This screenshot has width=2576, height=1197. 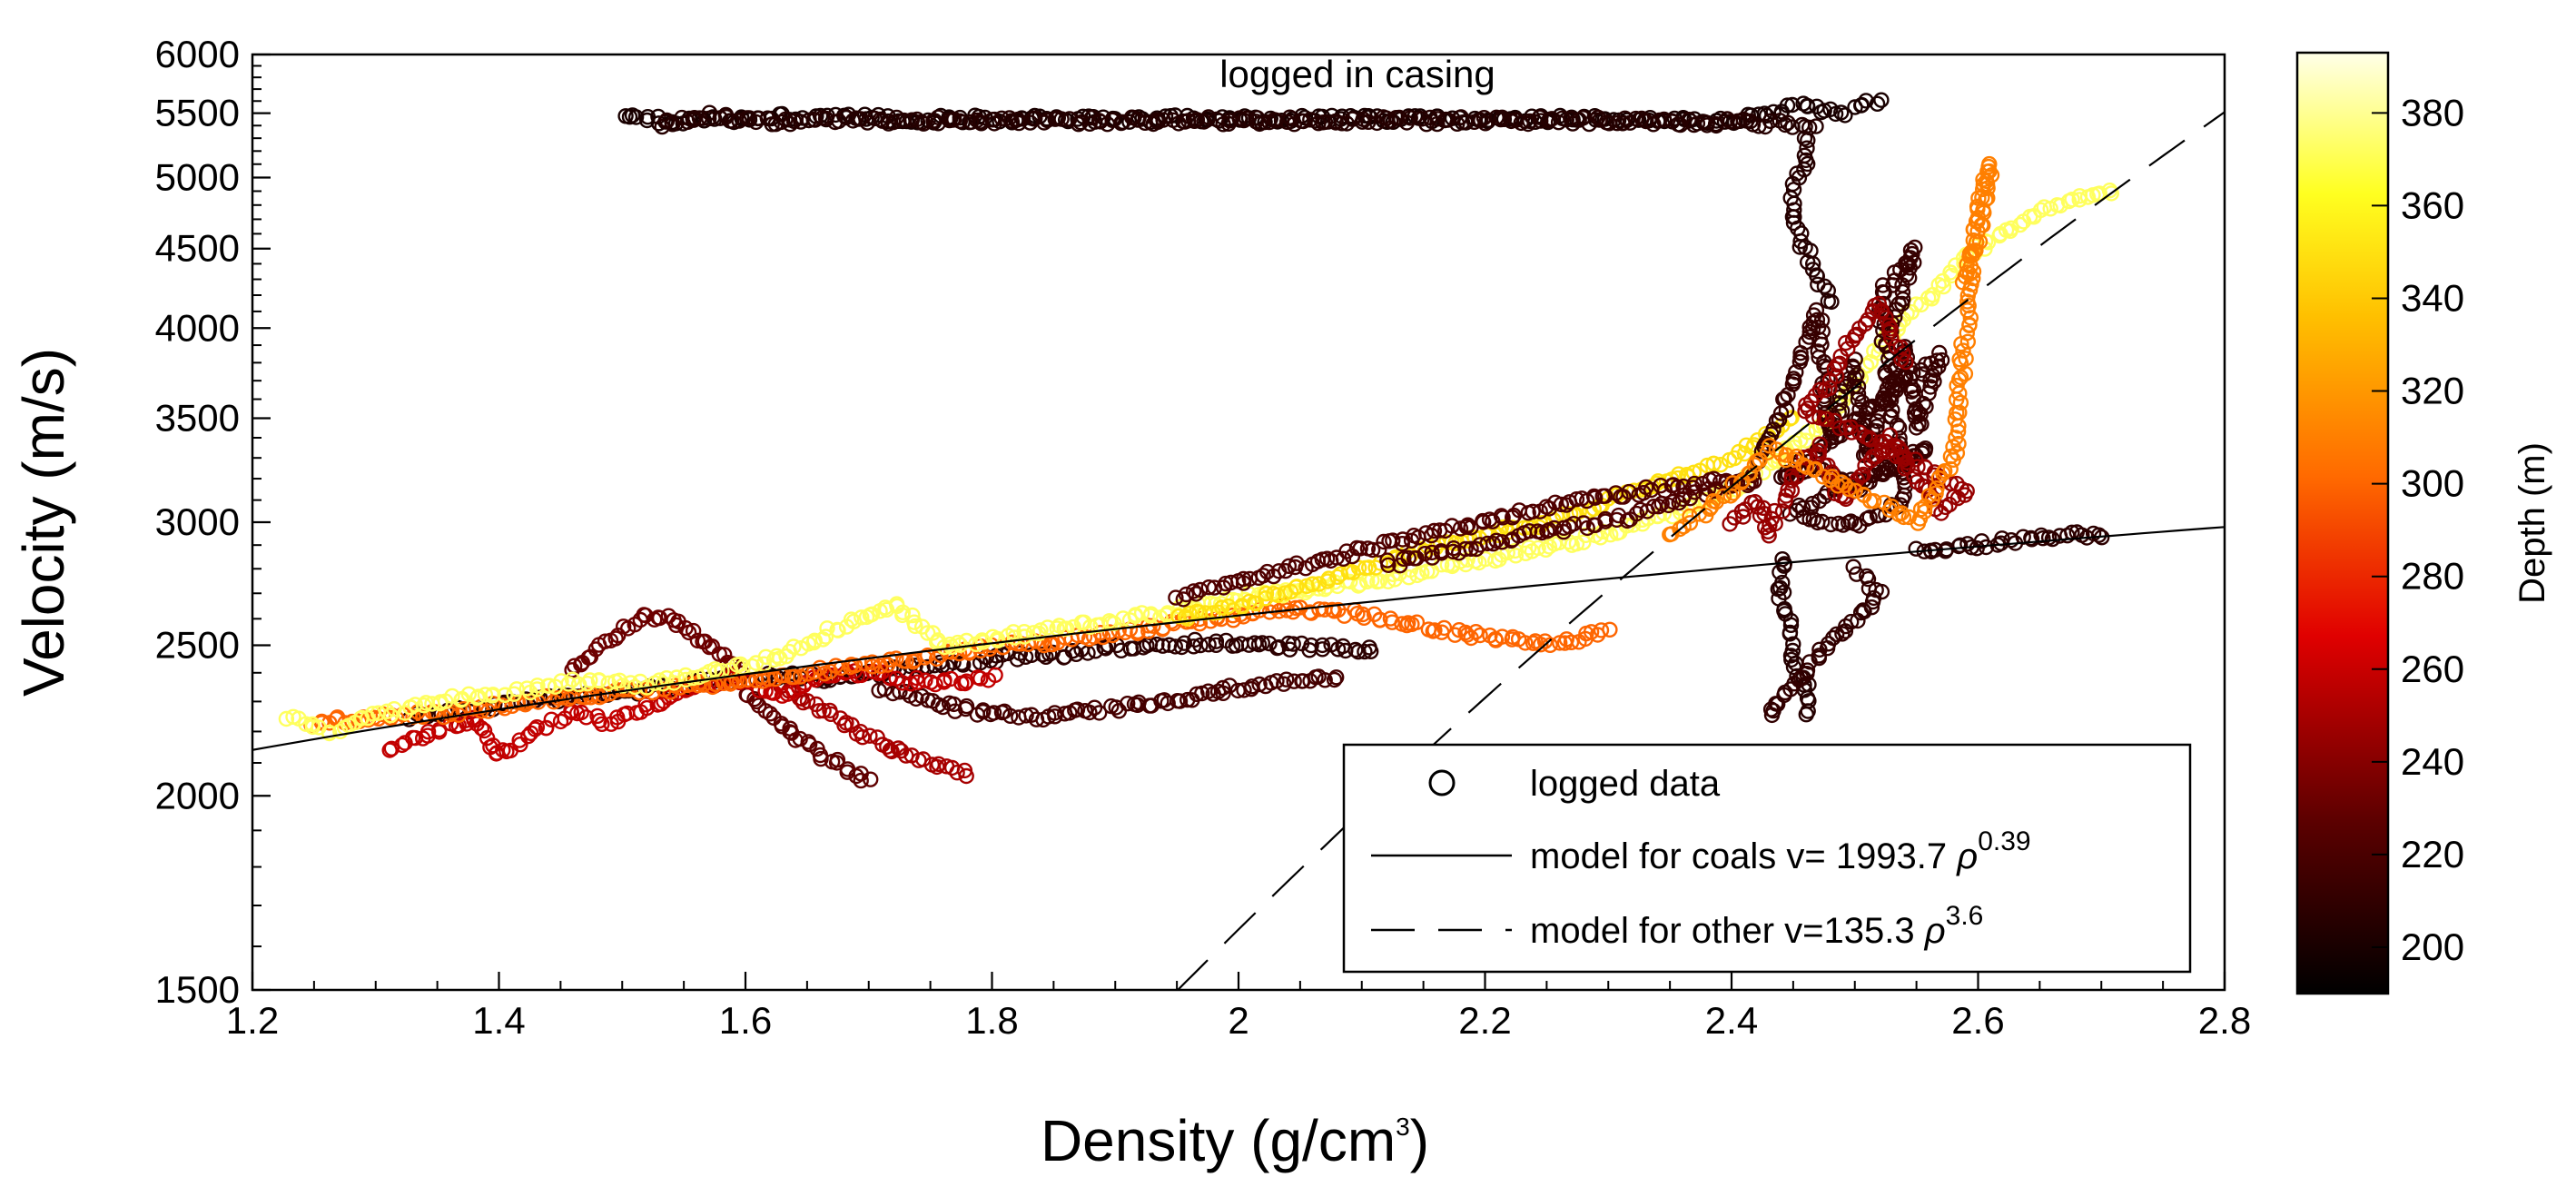 I want to click on series-deep-cluster, so click(x=1850, y=386).